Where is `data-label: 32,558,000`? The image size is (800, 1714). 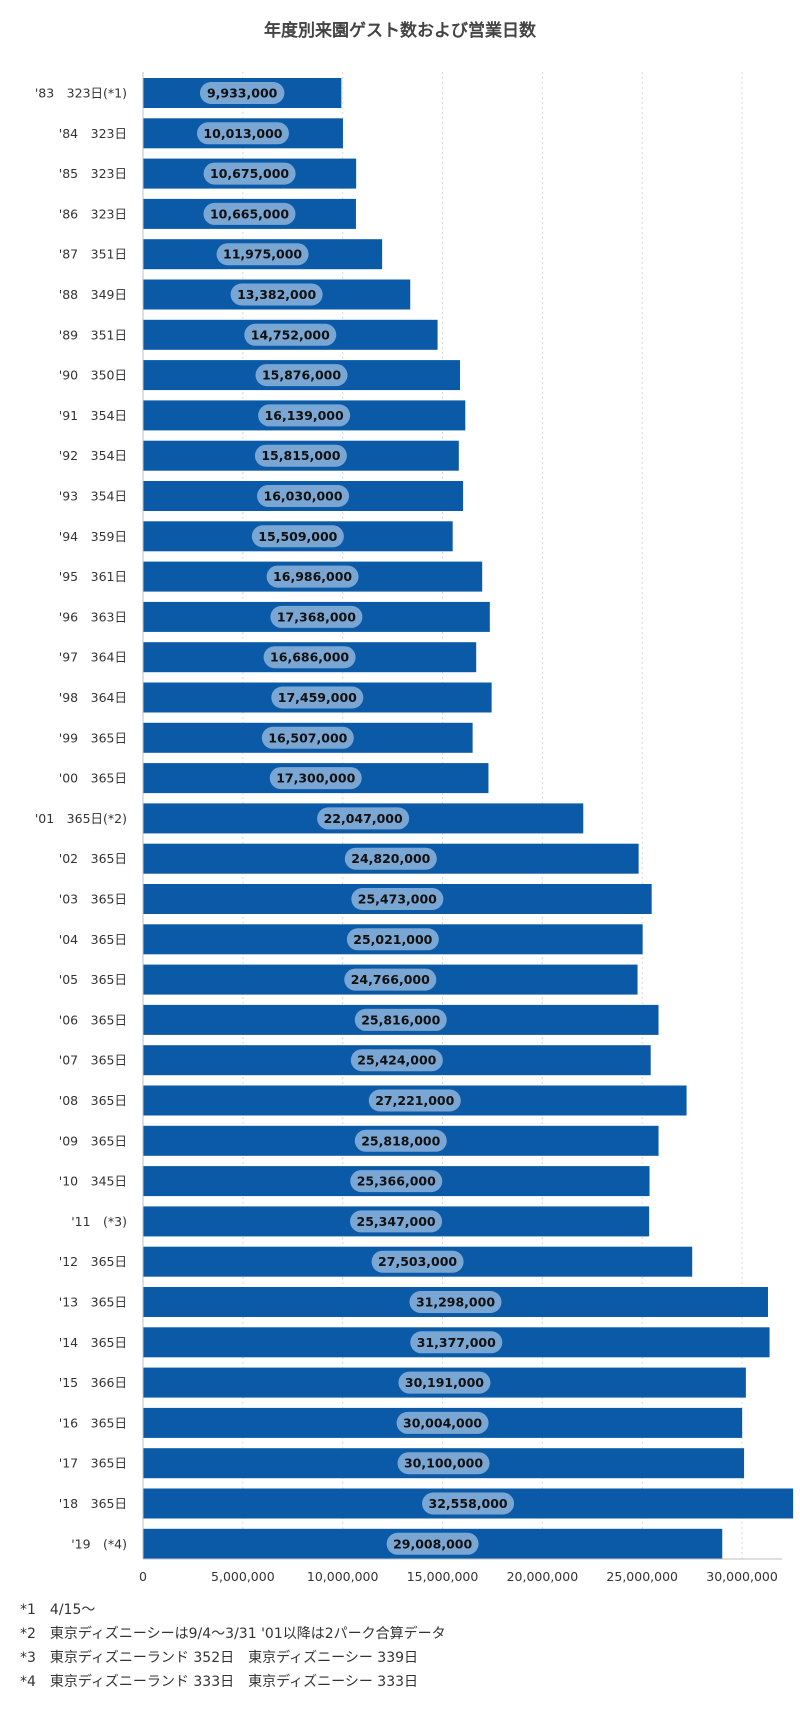 data-label: 32,558,000 is located at coordinates (468, 1503).